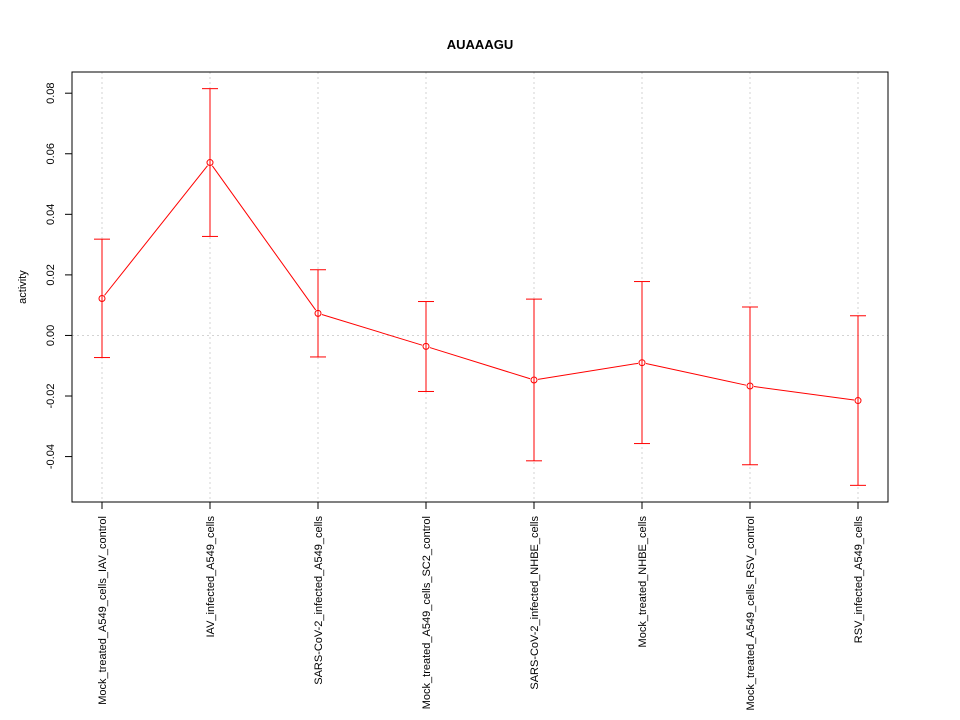  Describe the element at coordinates (51, 214) in the screenshot. I see `y-tick-label: 0.04` at that location.